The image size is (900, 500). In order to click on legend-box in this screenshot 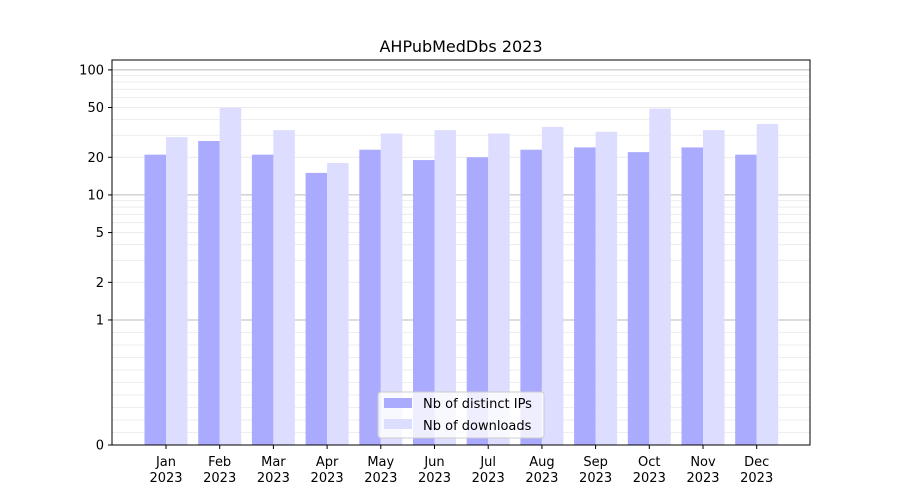, I will do `click(461, 415)`.